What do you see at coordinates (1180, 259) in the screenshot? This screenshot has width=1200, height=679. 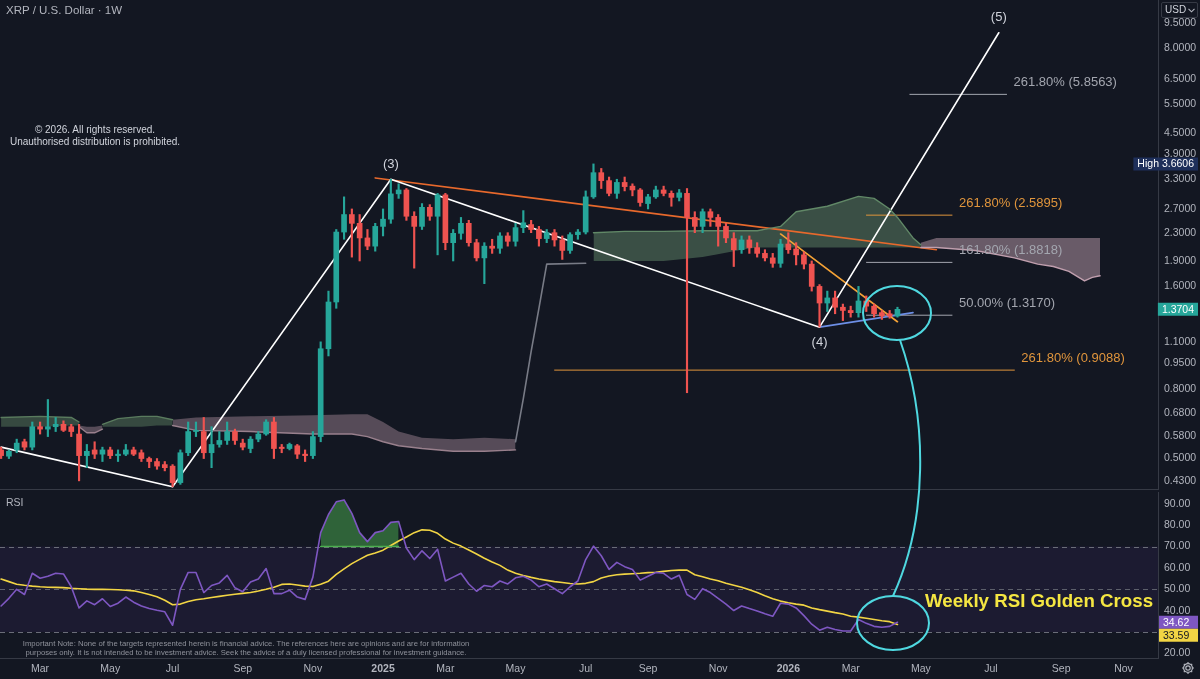 I see `y-tick-label: 1.9000` at bounding box center [1180, 259].